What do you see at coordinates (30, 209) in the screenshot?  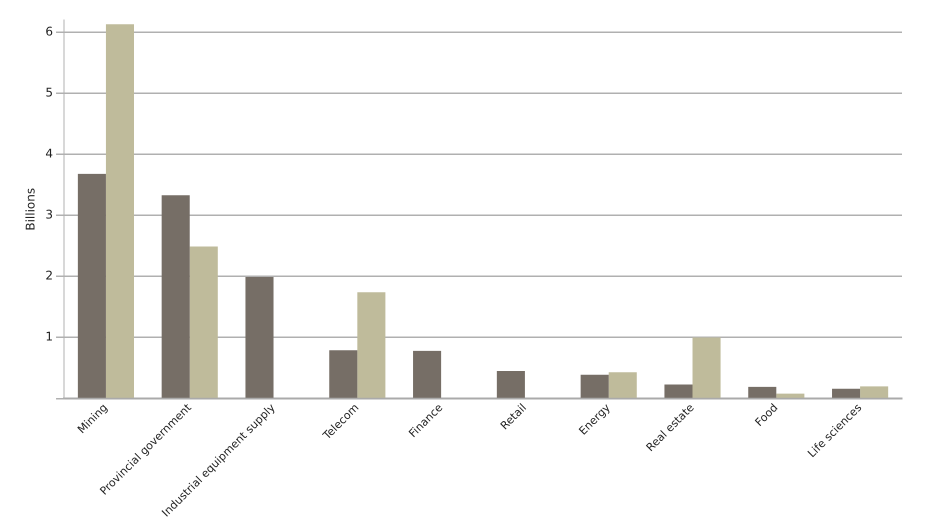 I see `y-axis-title: Billions` at bounding box center [30, 209].